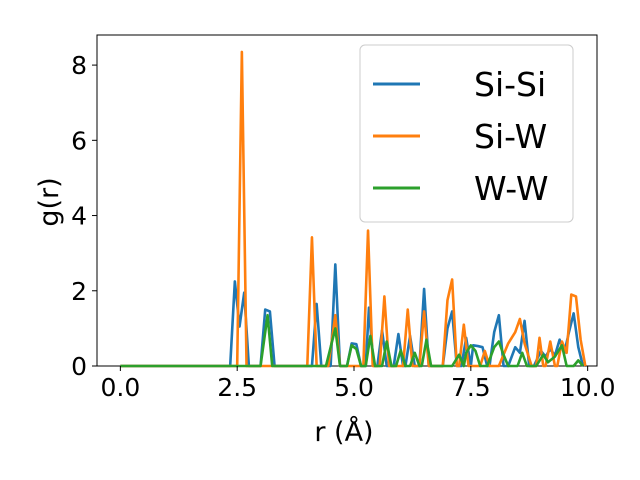  I want to click on legend-label: W-W, so click(511, 188).